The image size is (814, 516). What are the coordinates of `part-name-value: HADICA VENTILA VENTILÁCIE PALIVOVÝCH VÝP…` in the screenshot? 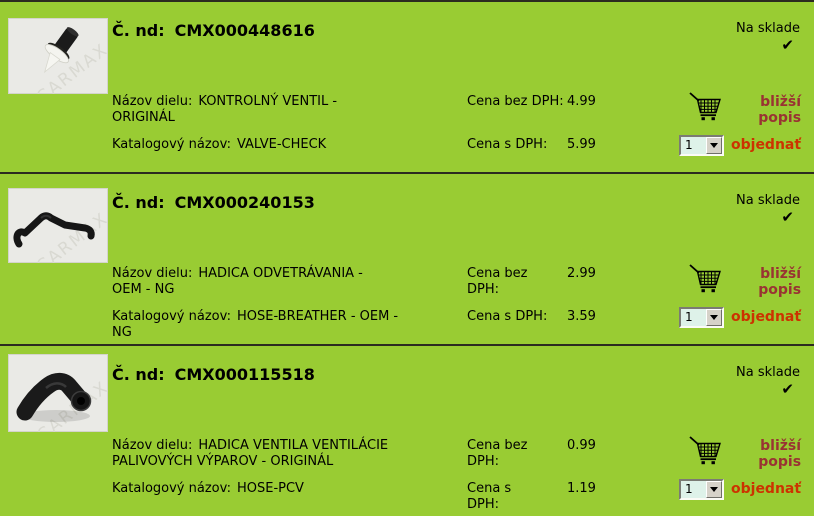 It's located at (250, 453).